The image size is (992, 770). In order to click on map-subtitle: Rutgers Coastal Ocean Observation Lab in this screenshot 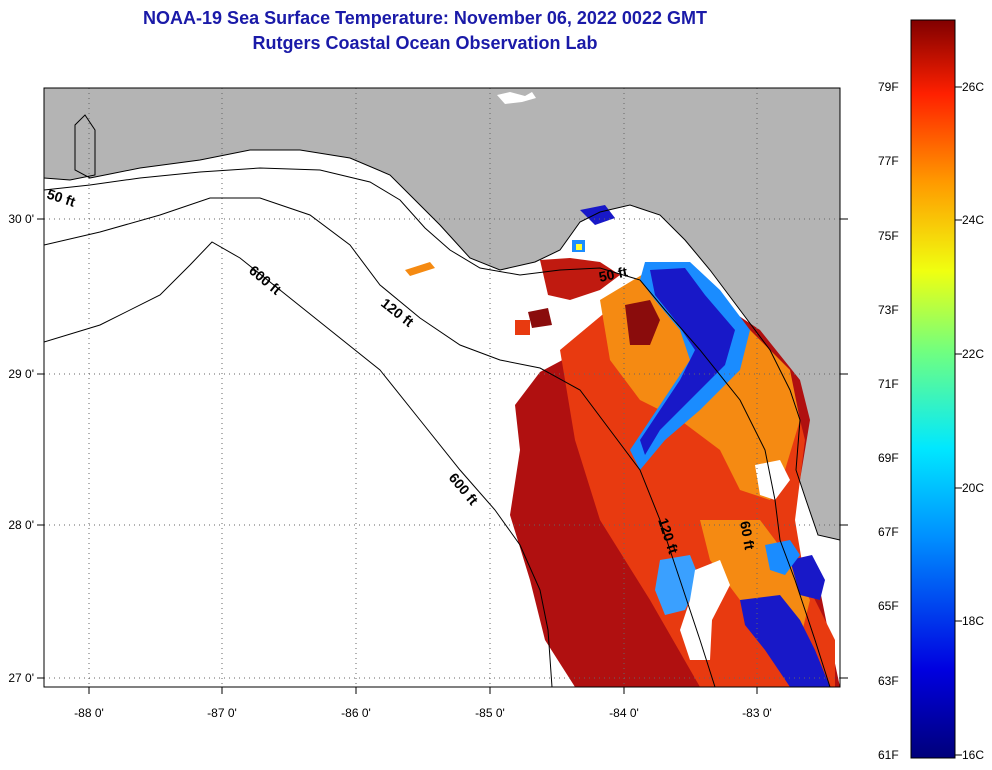, I will do `click(425, 43)`.